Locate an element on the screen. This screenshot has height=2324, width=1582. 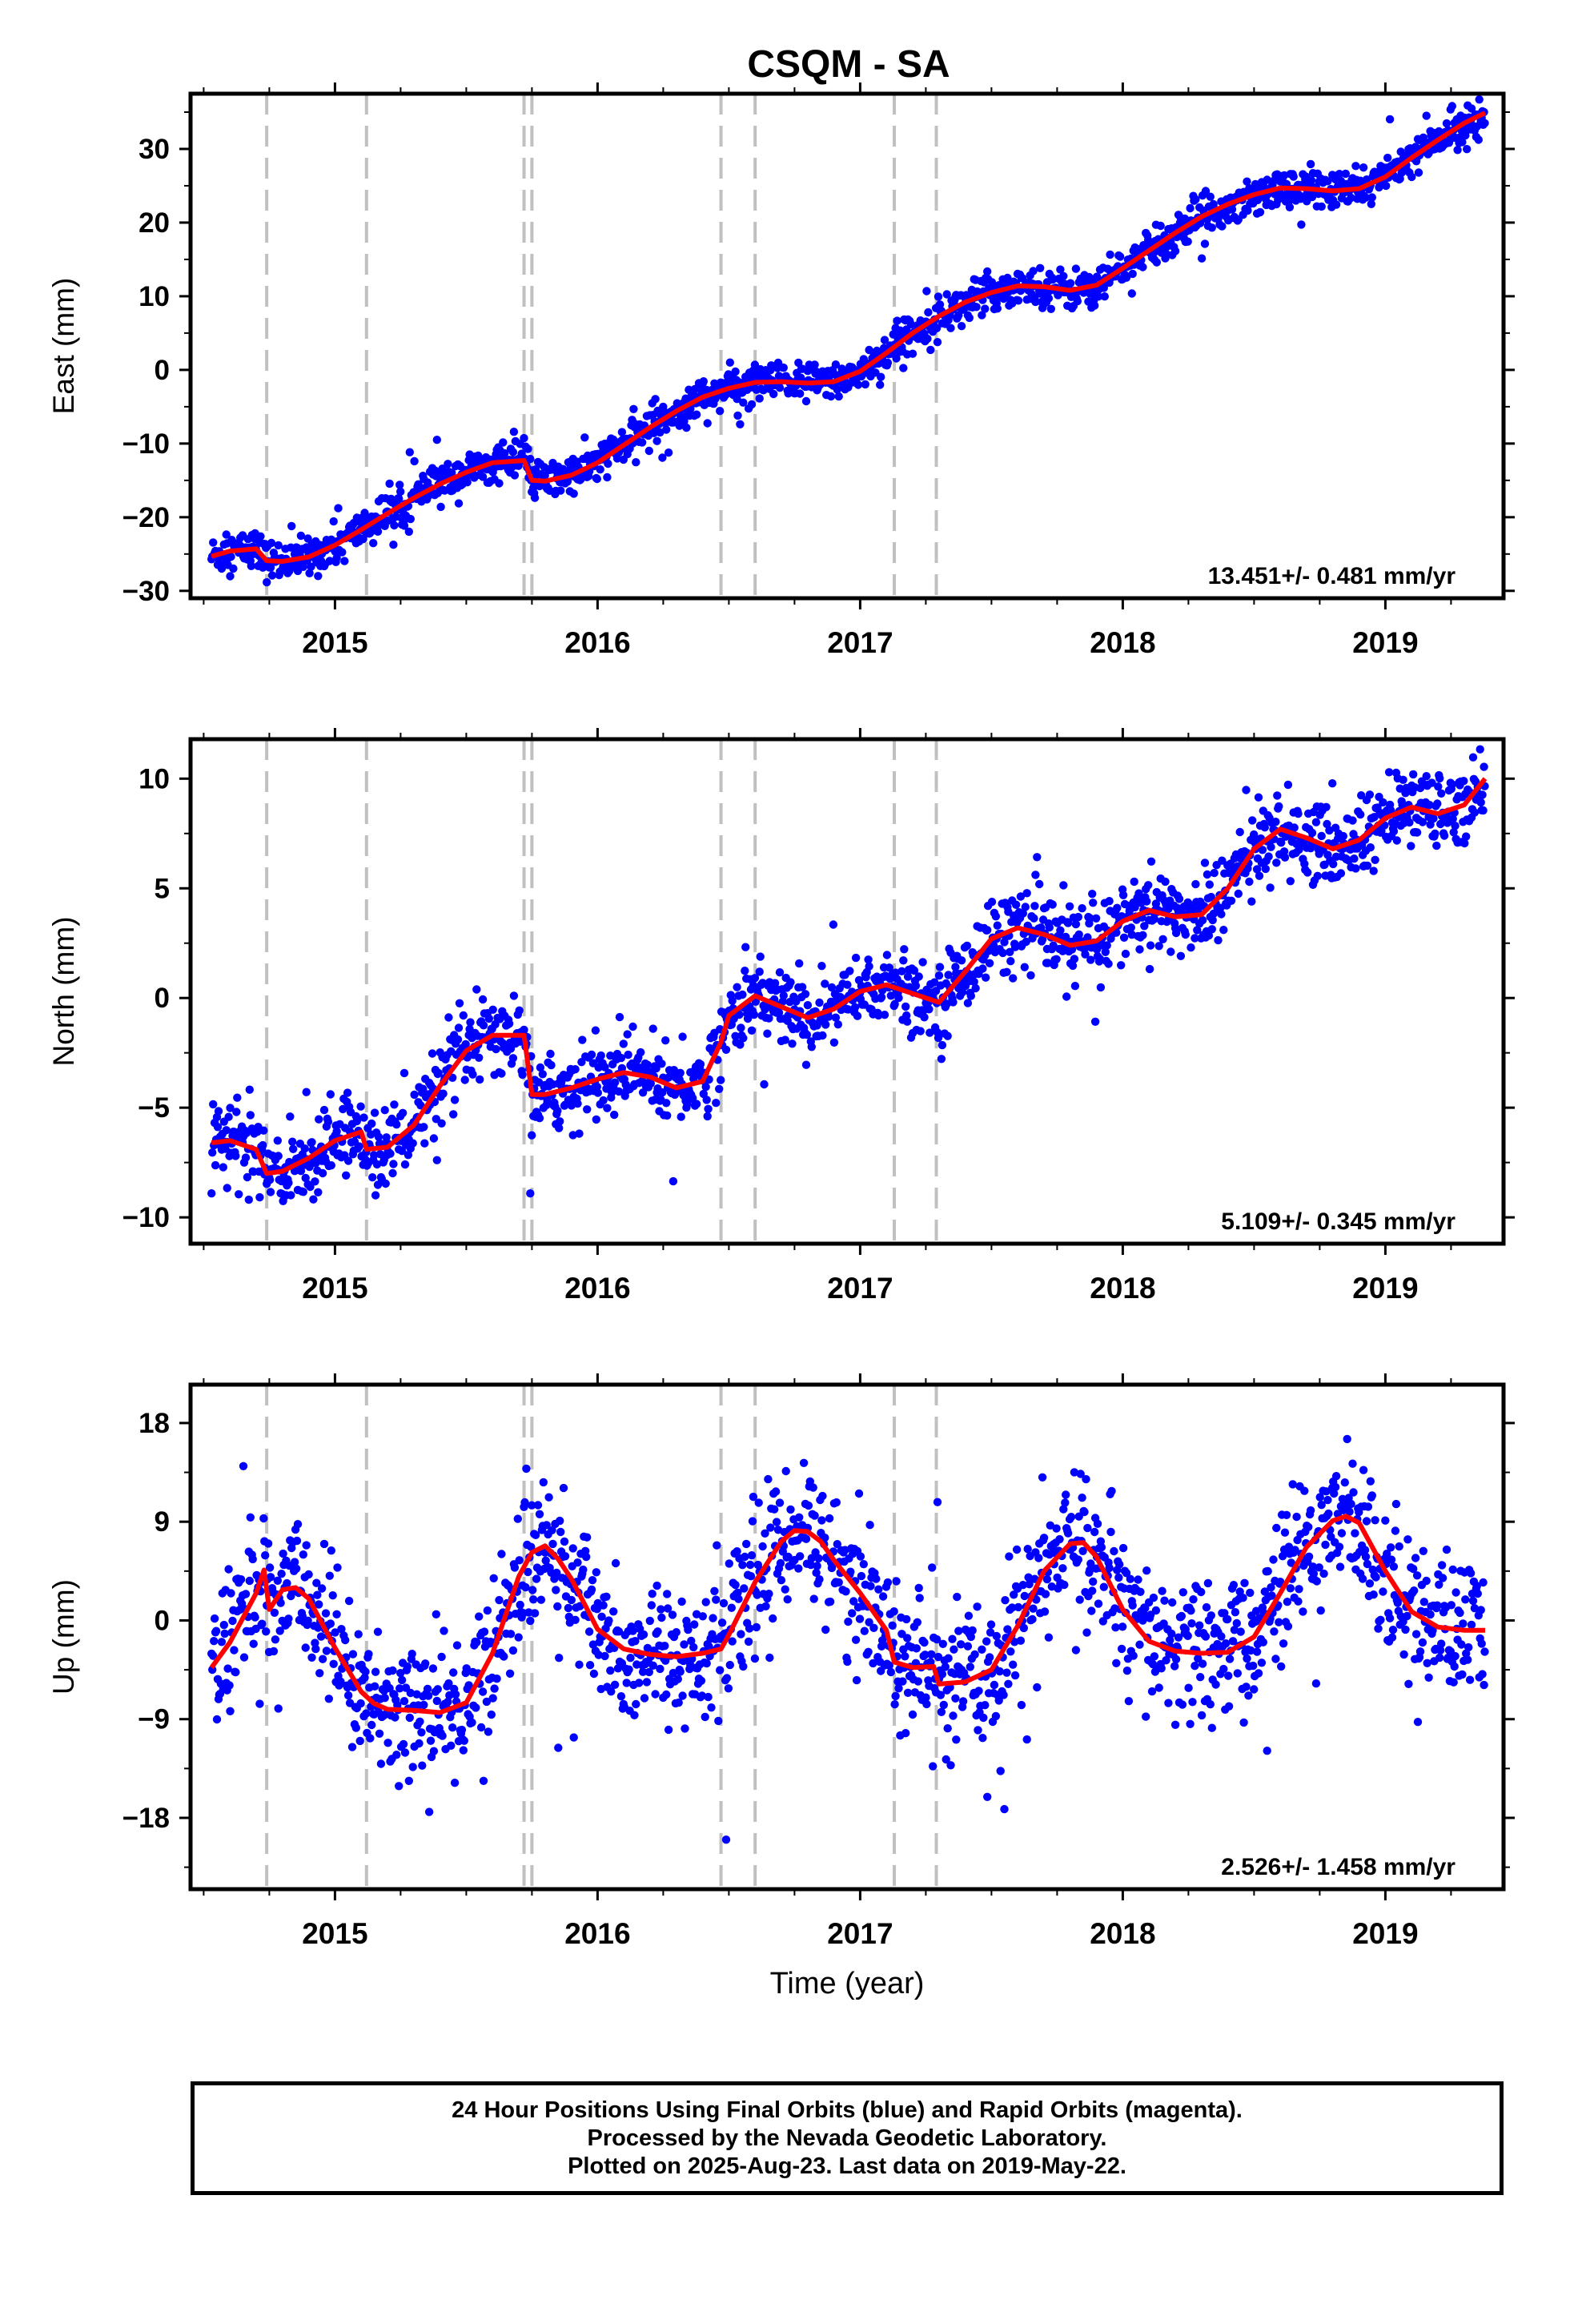
y-tick-label: 10 is located at coordinates (154, 296).